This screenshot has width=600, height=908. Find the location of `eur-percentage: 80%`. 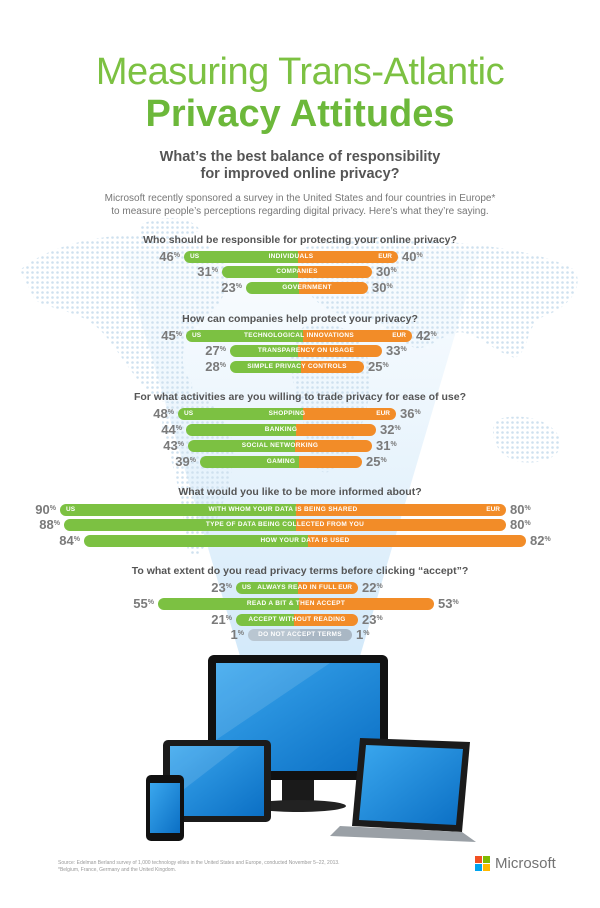

eur-percentage: 80% is located at coordinates (520, 509).